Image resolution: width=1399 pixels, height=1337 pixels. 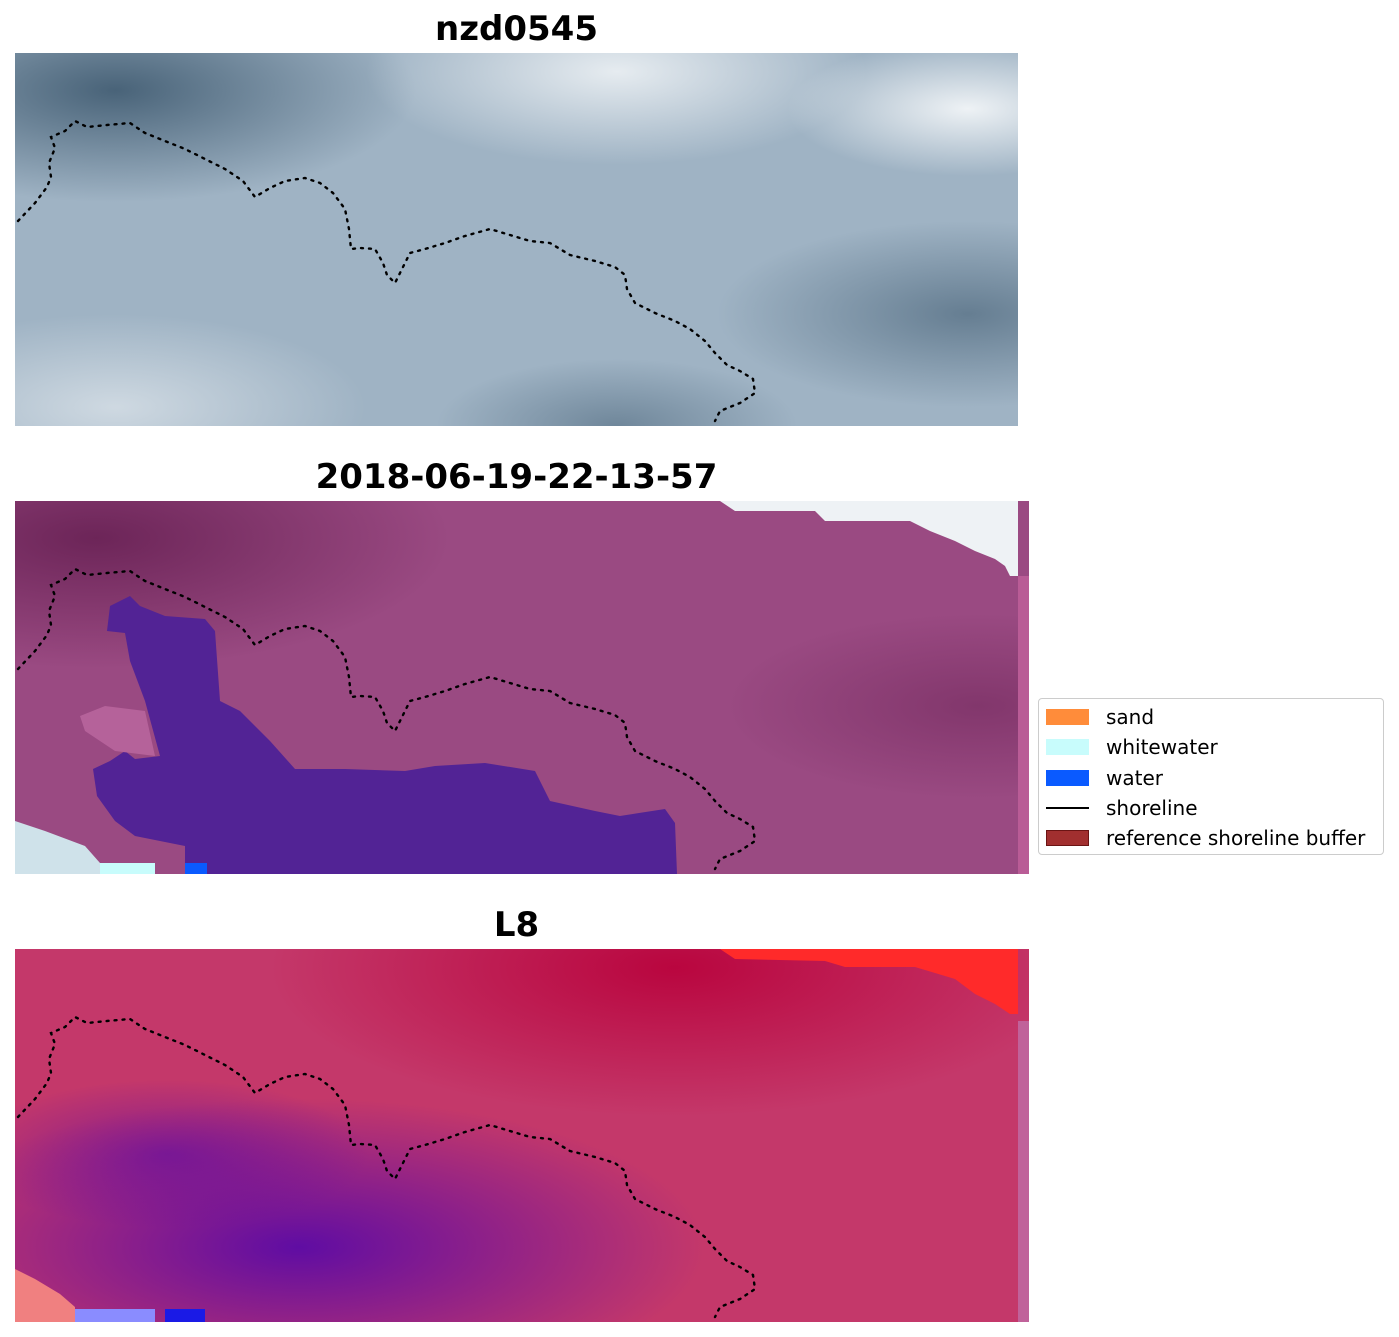 What do you see at coordinates (1152, 807) in the screenshot?
I see `legend-label-shoreline: shoreline` at bounding box center [1152, 807].